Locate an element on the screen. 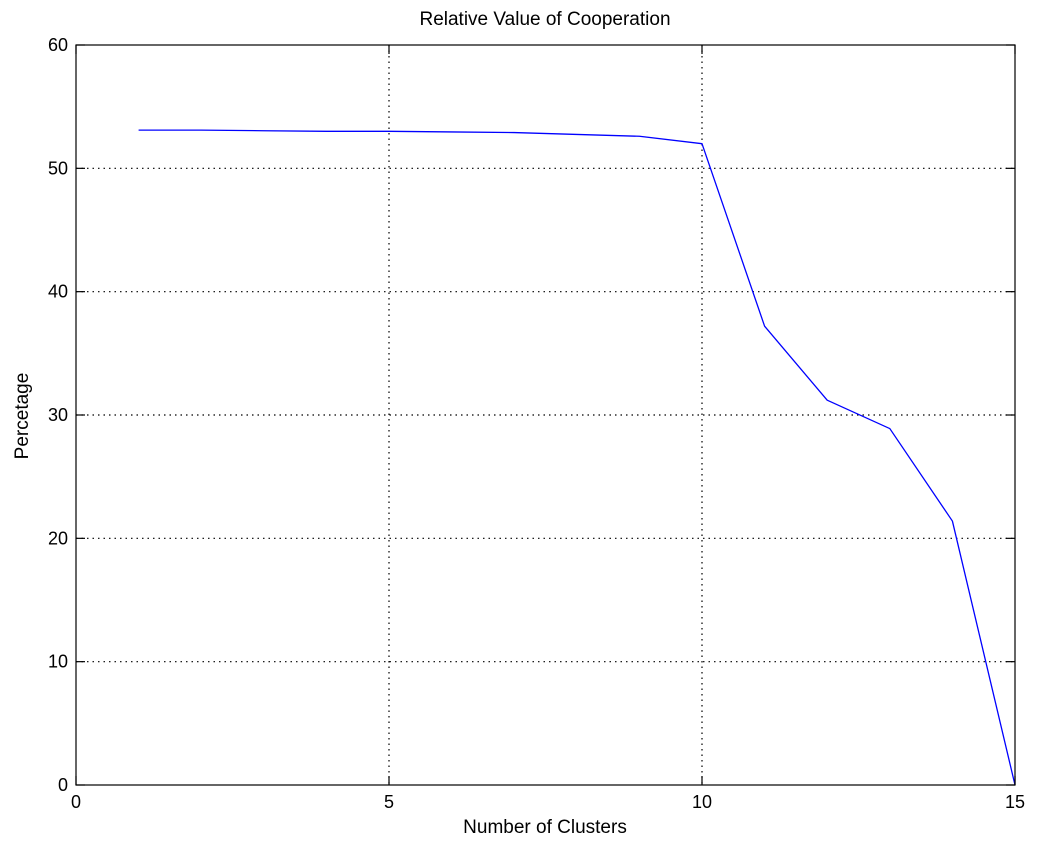  y-tick-label: 50 is located at coordinates (58, 168).